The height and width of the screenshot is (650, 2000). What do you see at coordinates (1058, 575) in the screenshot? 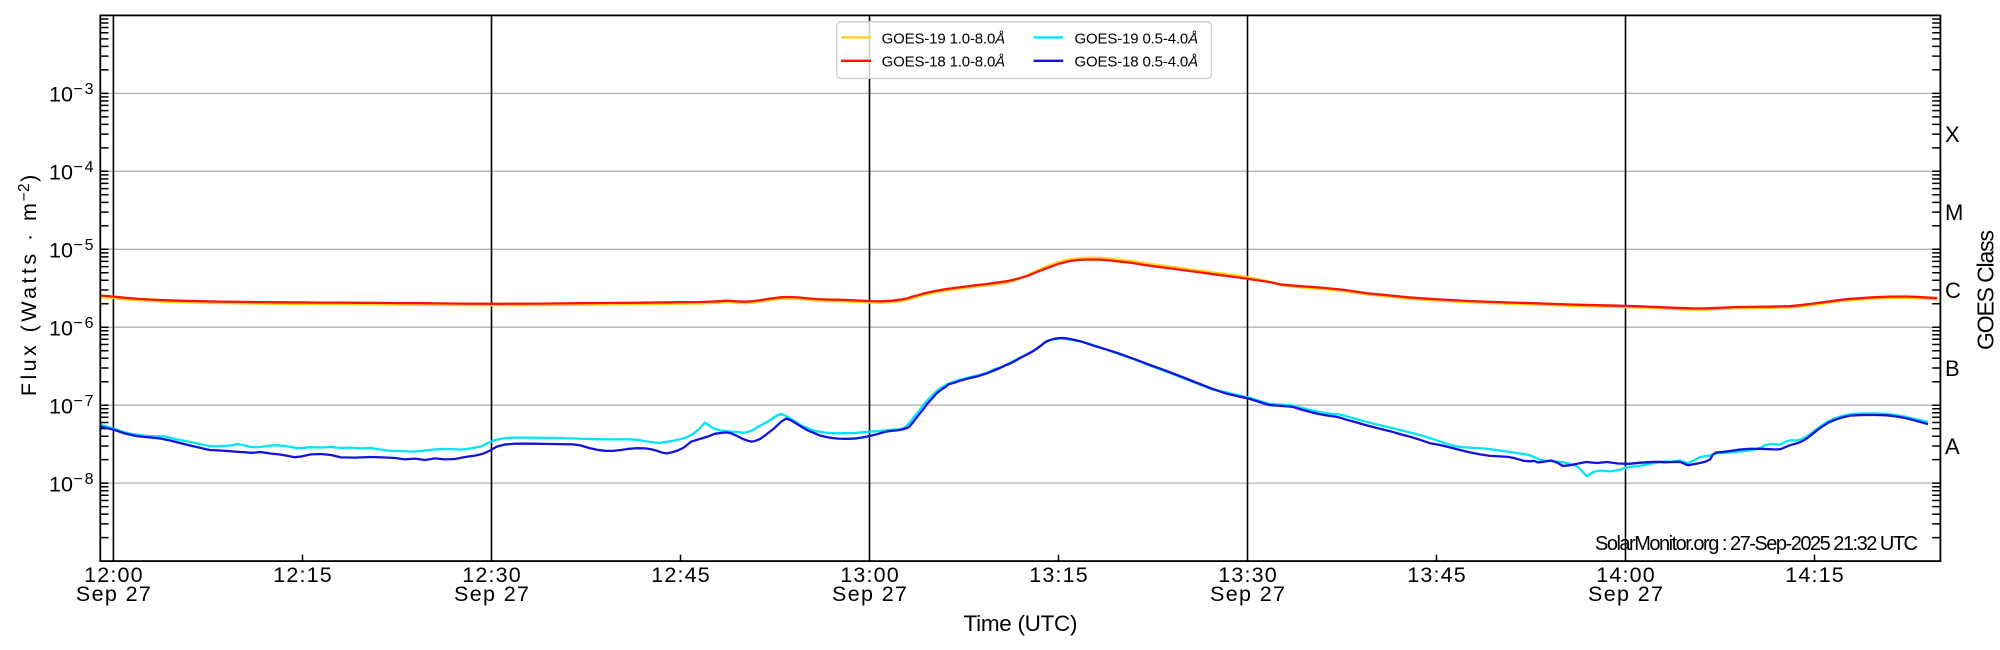
I see `svg-text: 13:15` at bounding box center [1058, 575].